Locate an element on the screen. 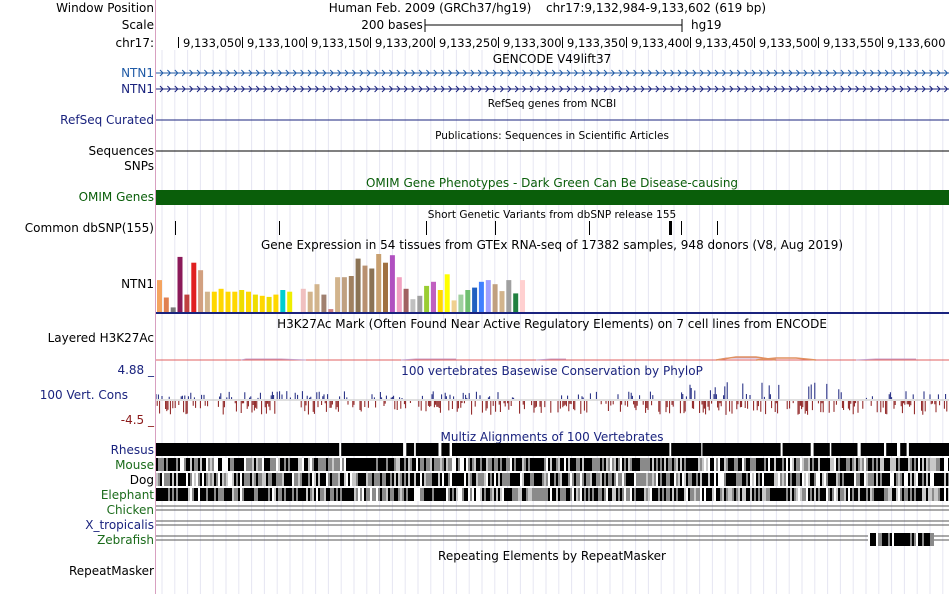 The image size is (950, 594). gencode-title: GENCODE V49lift37 is located at coordinates (552, 59).